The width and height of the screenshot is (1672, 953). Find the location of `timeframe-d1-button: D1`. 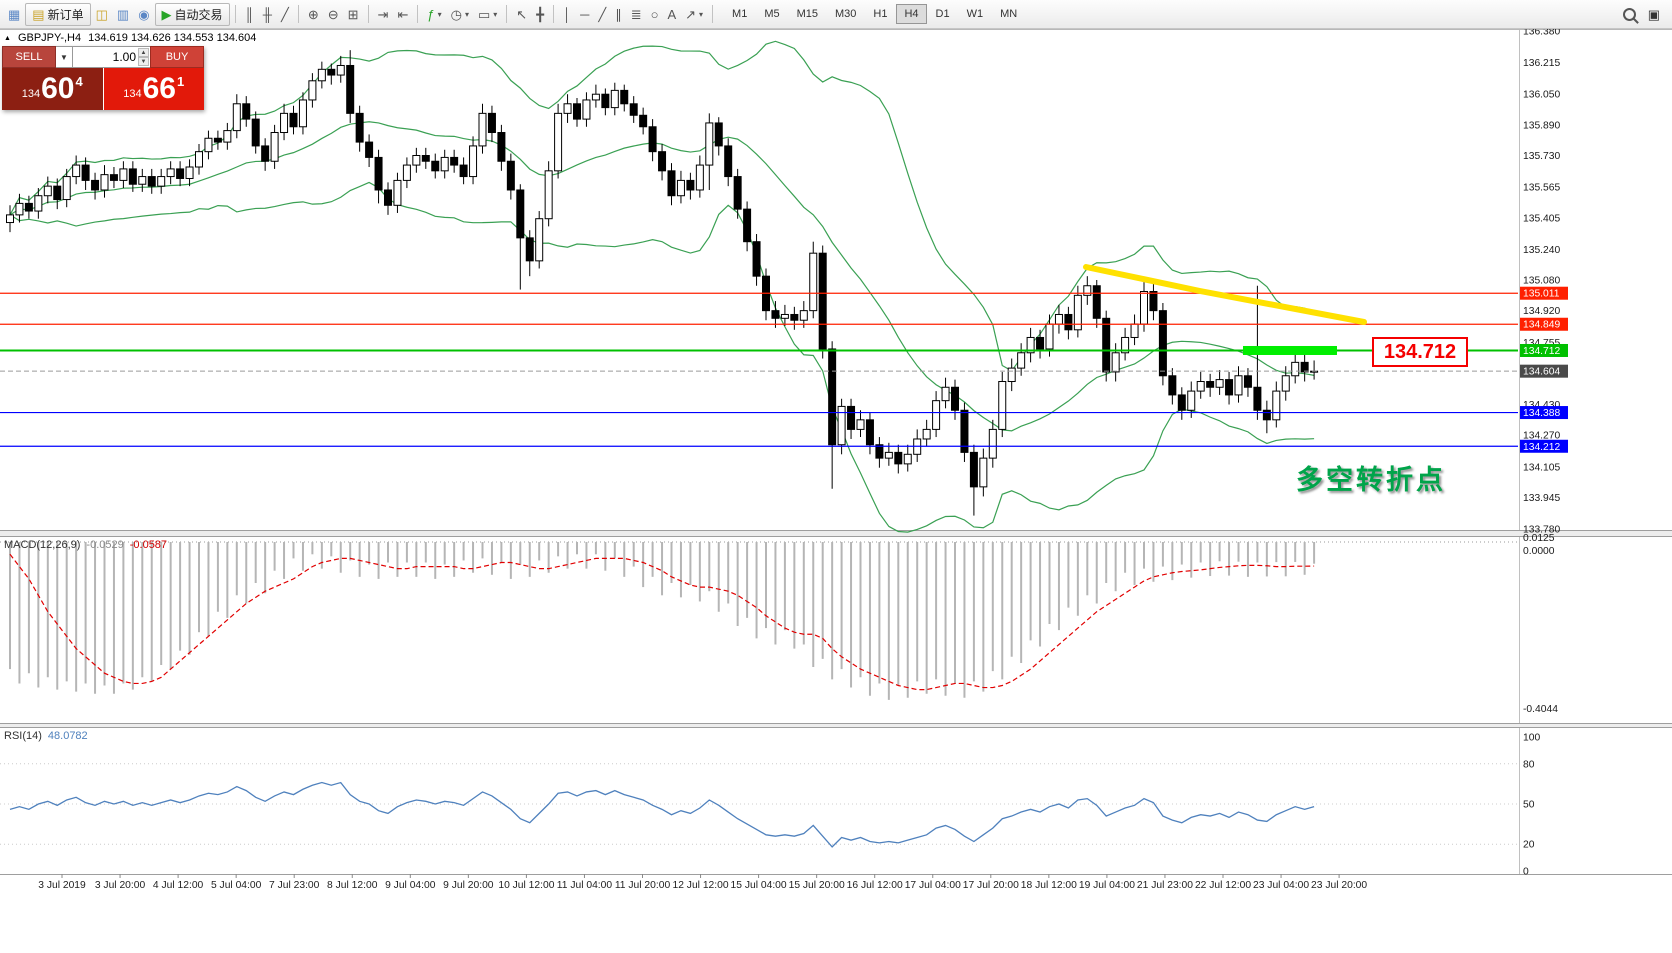

timeframe-d1-button: D1 is located at coordinates (942, 14).